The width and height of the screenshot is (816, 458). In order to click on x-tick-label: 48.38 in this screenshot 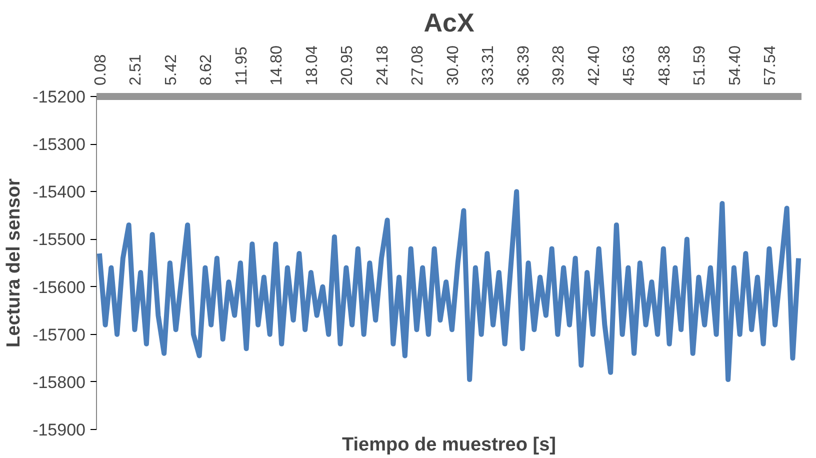, I will do `click(665, 65)`.